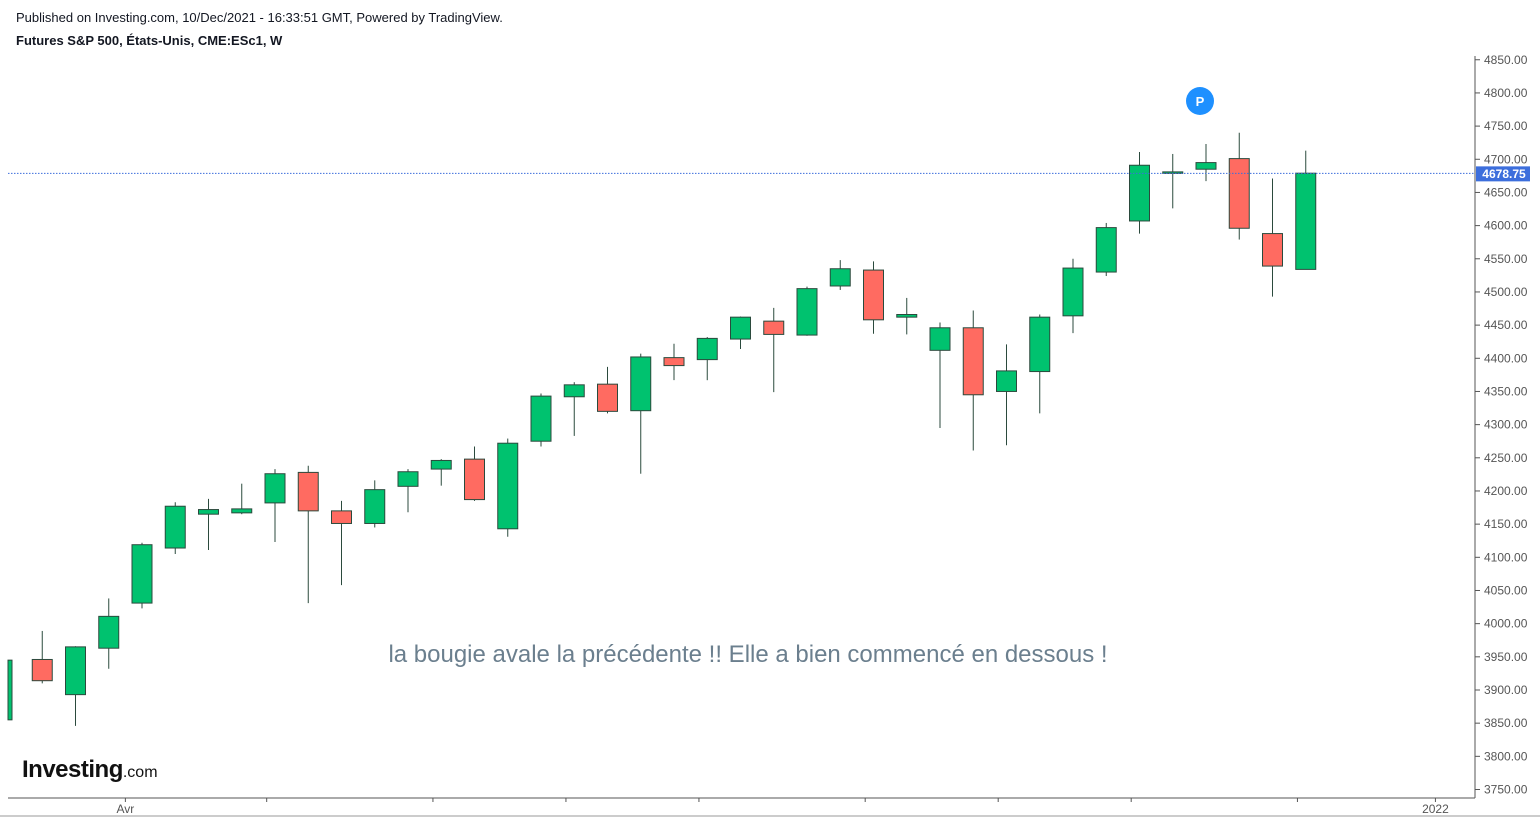  I want to click on y-tick-label: 4100.00, so click(1506, 557).